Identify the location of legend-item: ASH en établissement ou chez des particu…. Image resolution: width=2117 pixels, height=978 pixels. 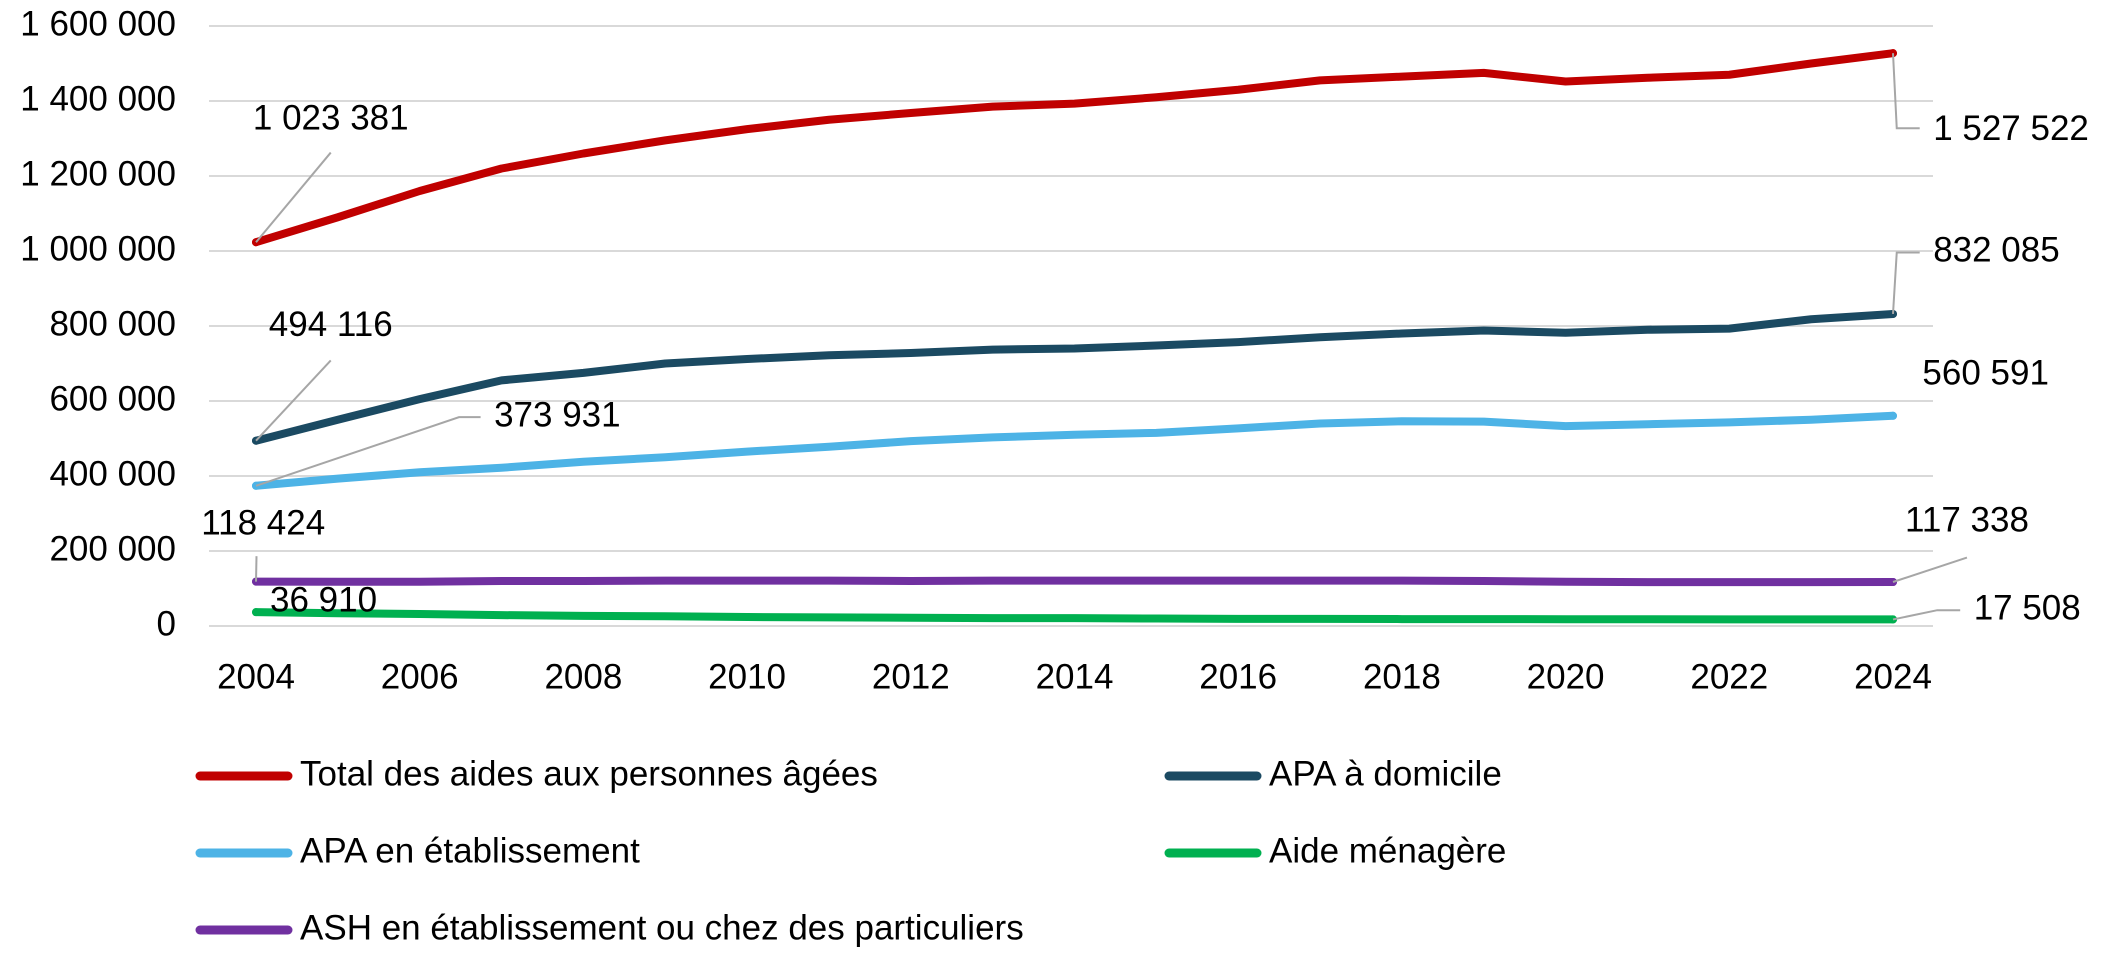
(609, 927).